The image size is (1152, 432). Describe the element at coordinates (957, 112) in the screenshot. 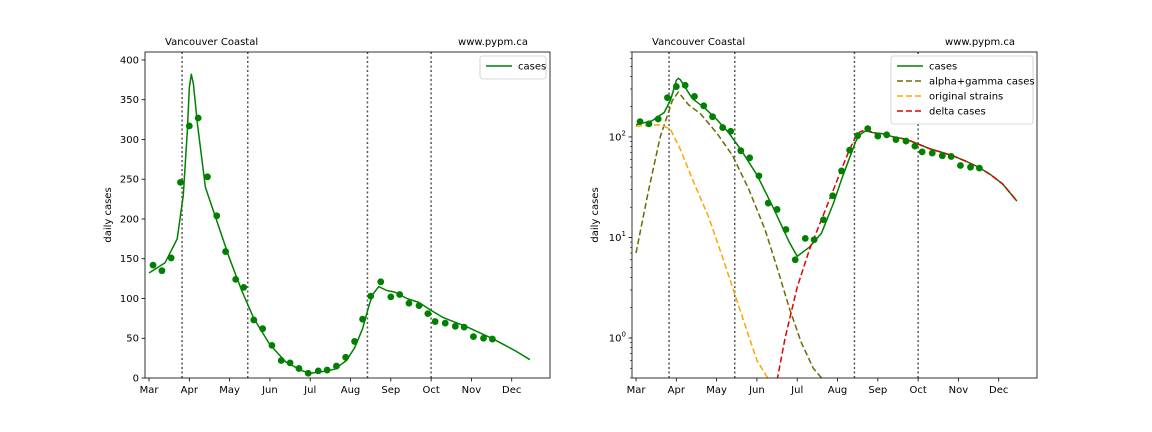

I see `legend-label: delta cases` at that location.